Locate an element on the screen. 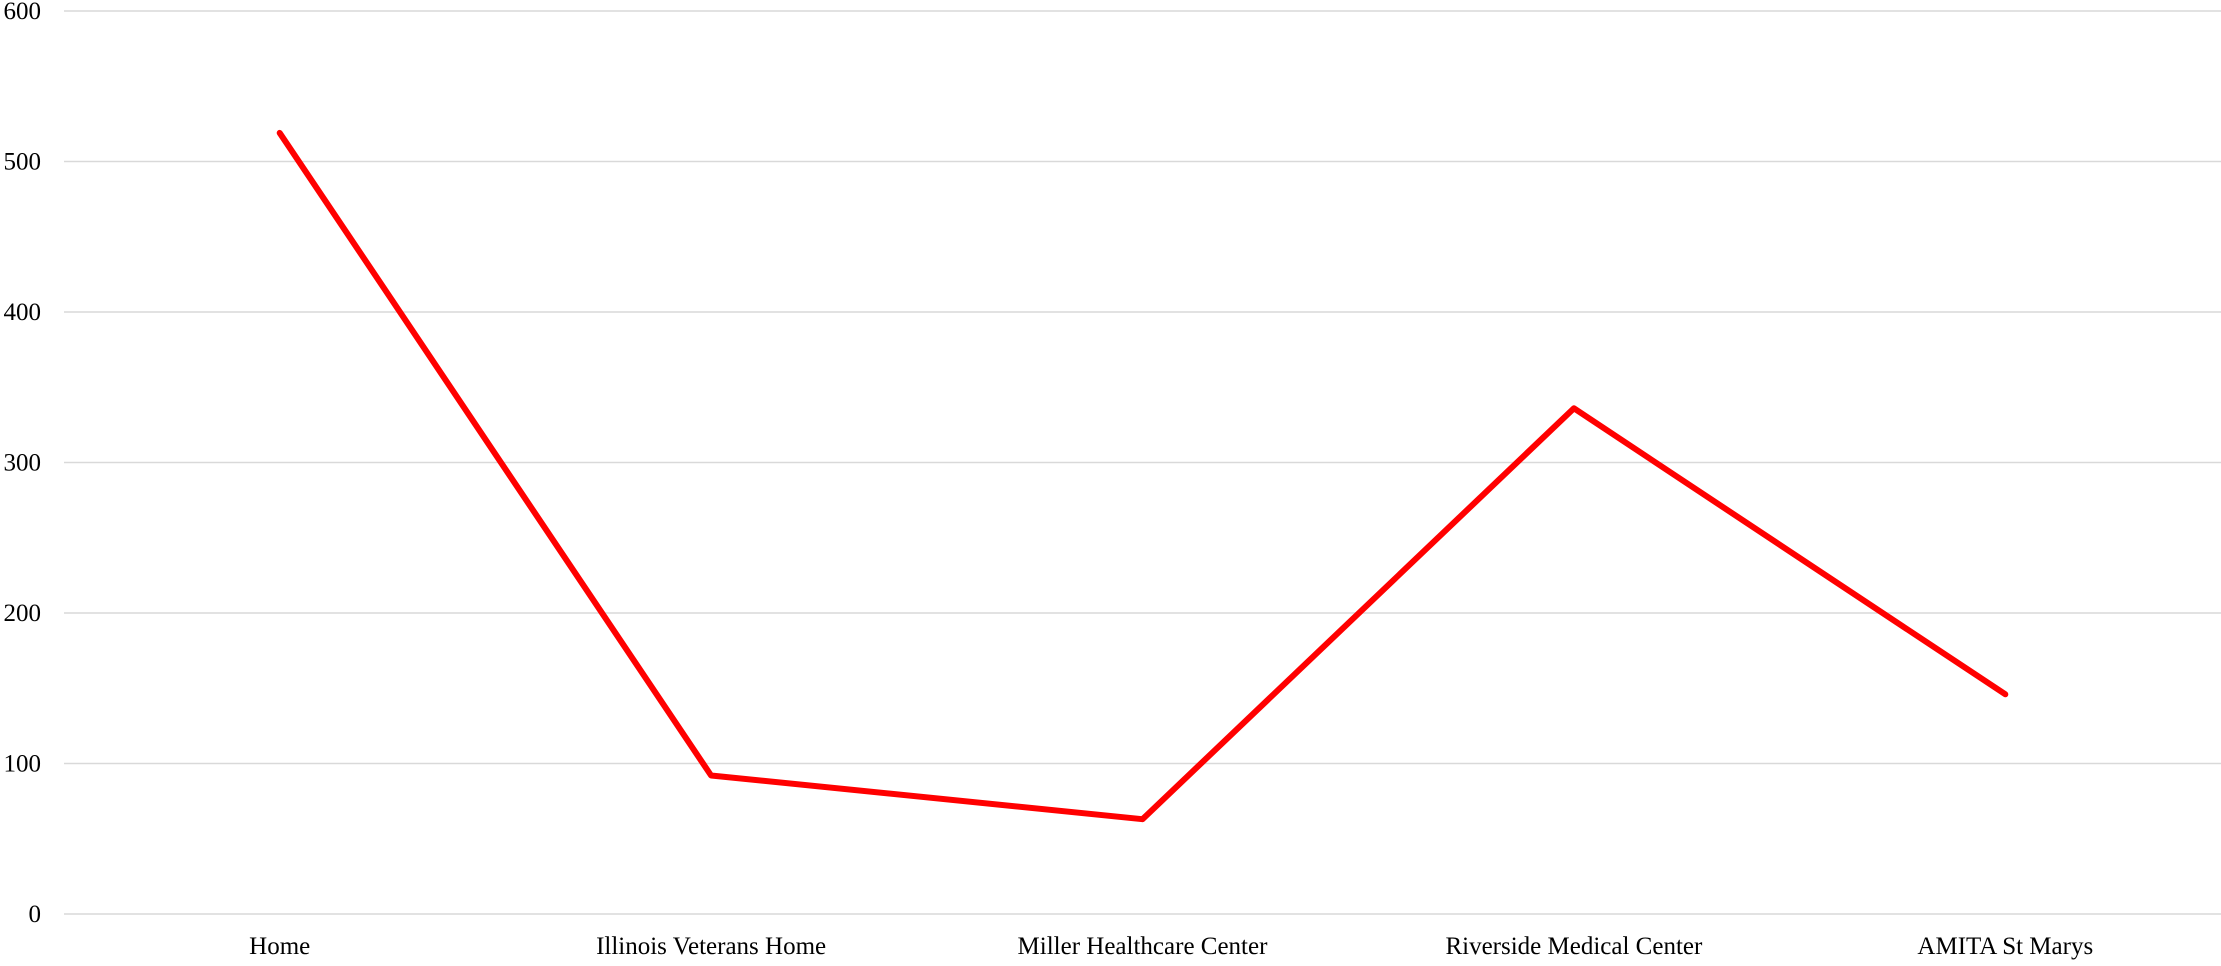  y-tick-label: 0 is located at coordinates (35, 914).